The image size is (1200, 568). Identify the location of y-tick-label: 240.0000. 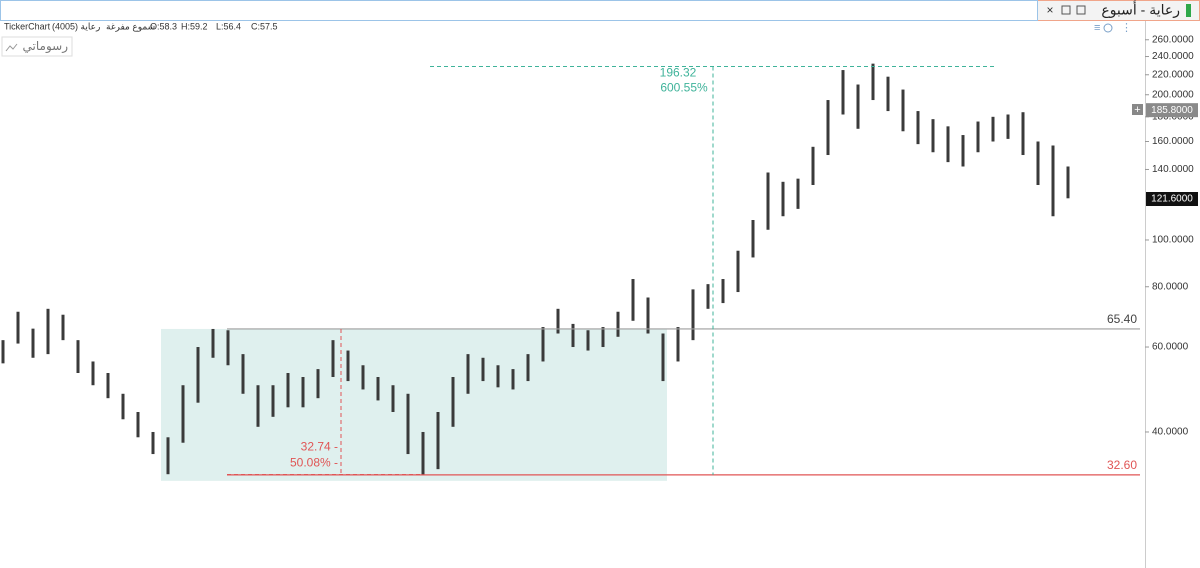
(1173, 56).